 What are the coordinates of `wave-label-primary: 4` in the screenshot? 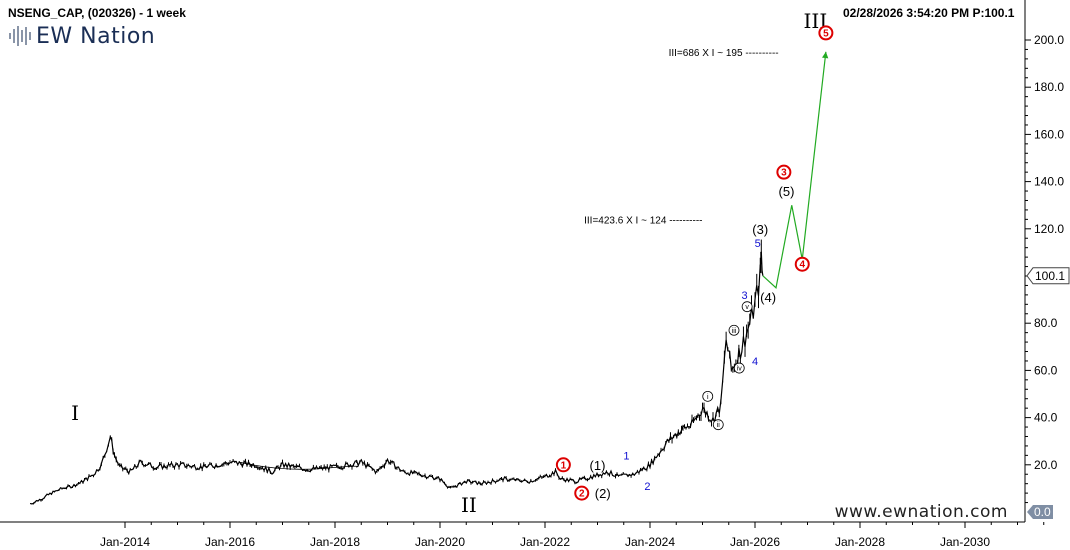 It's located at (802, 264).